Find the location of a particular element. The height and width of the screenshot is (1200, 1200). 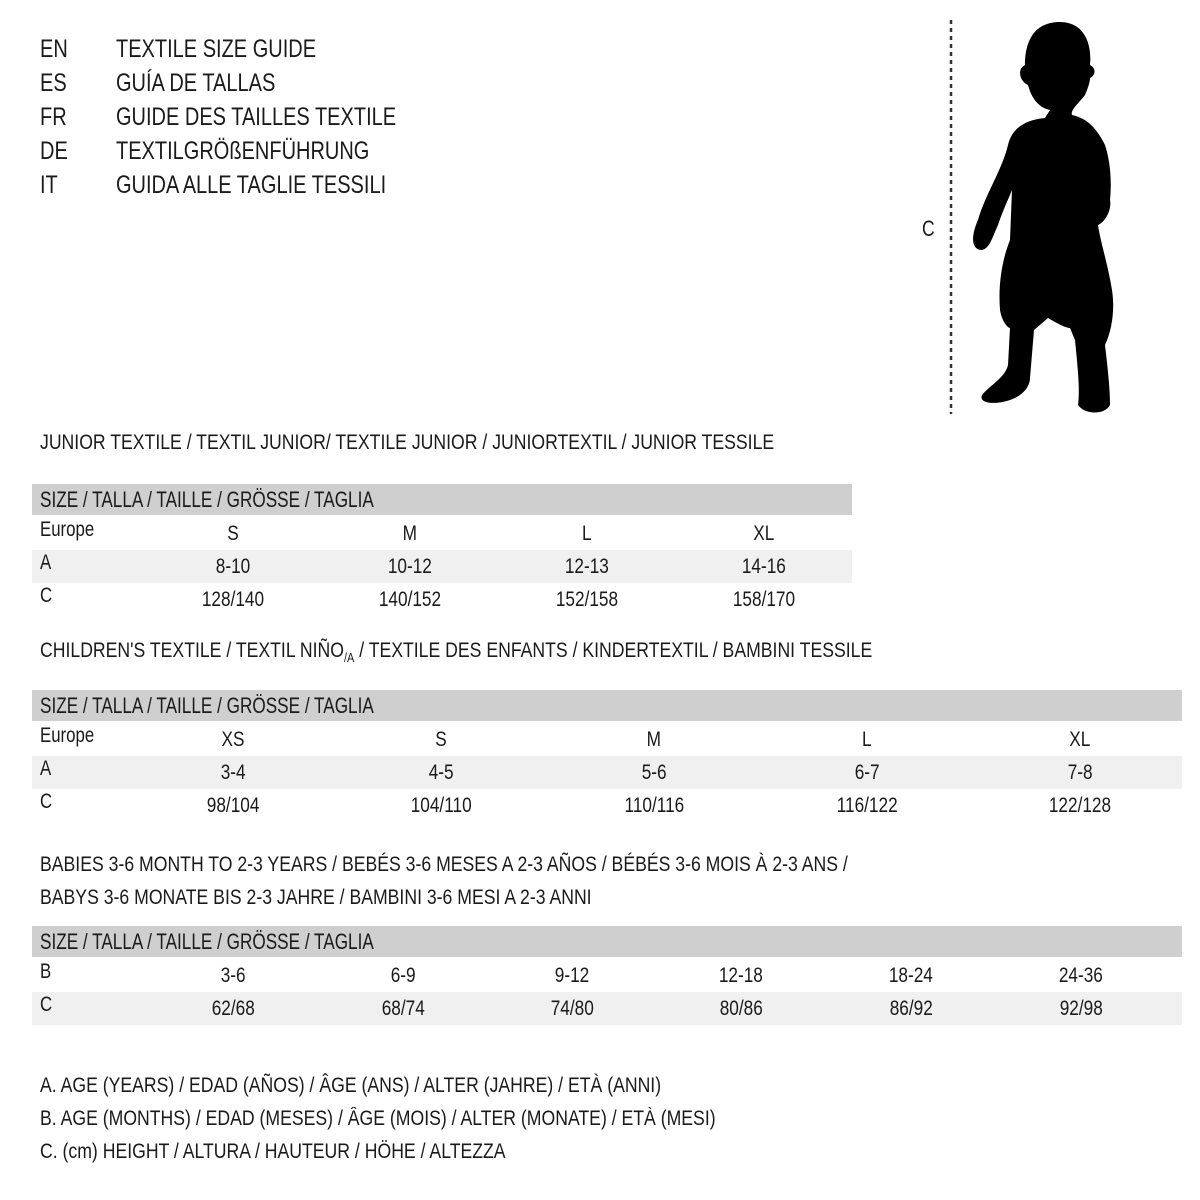

guide-title-fr: FR GUIDE DES TAILLES TEXTILE is located at coordinates (253, 117).